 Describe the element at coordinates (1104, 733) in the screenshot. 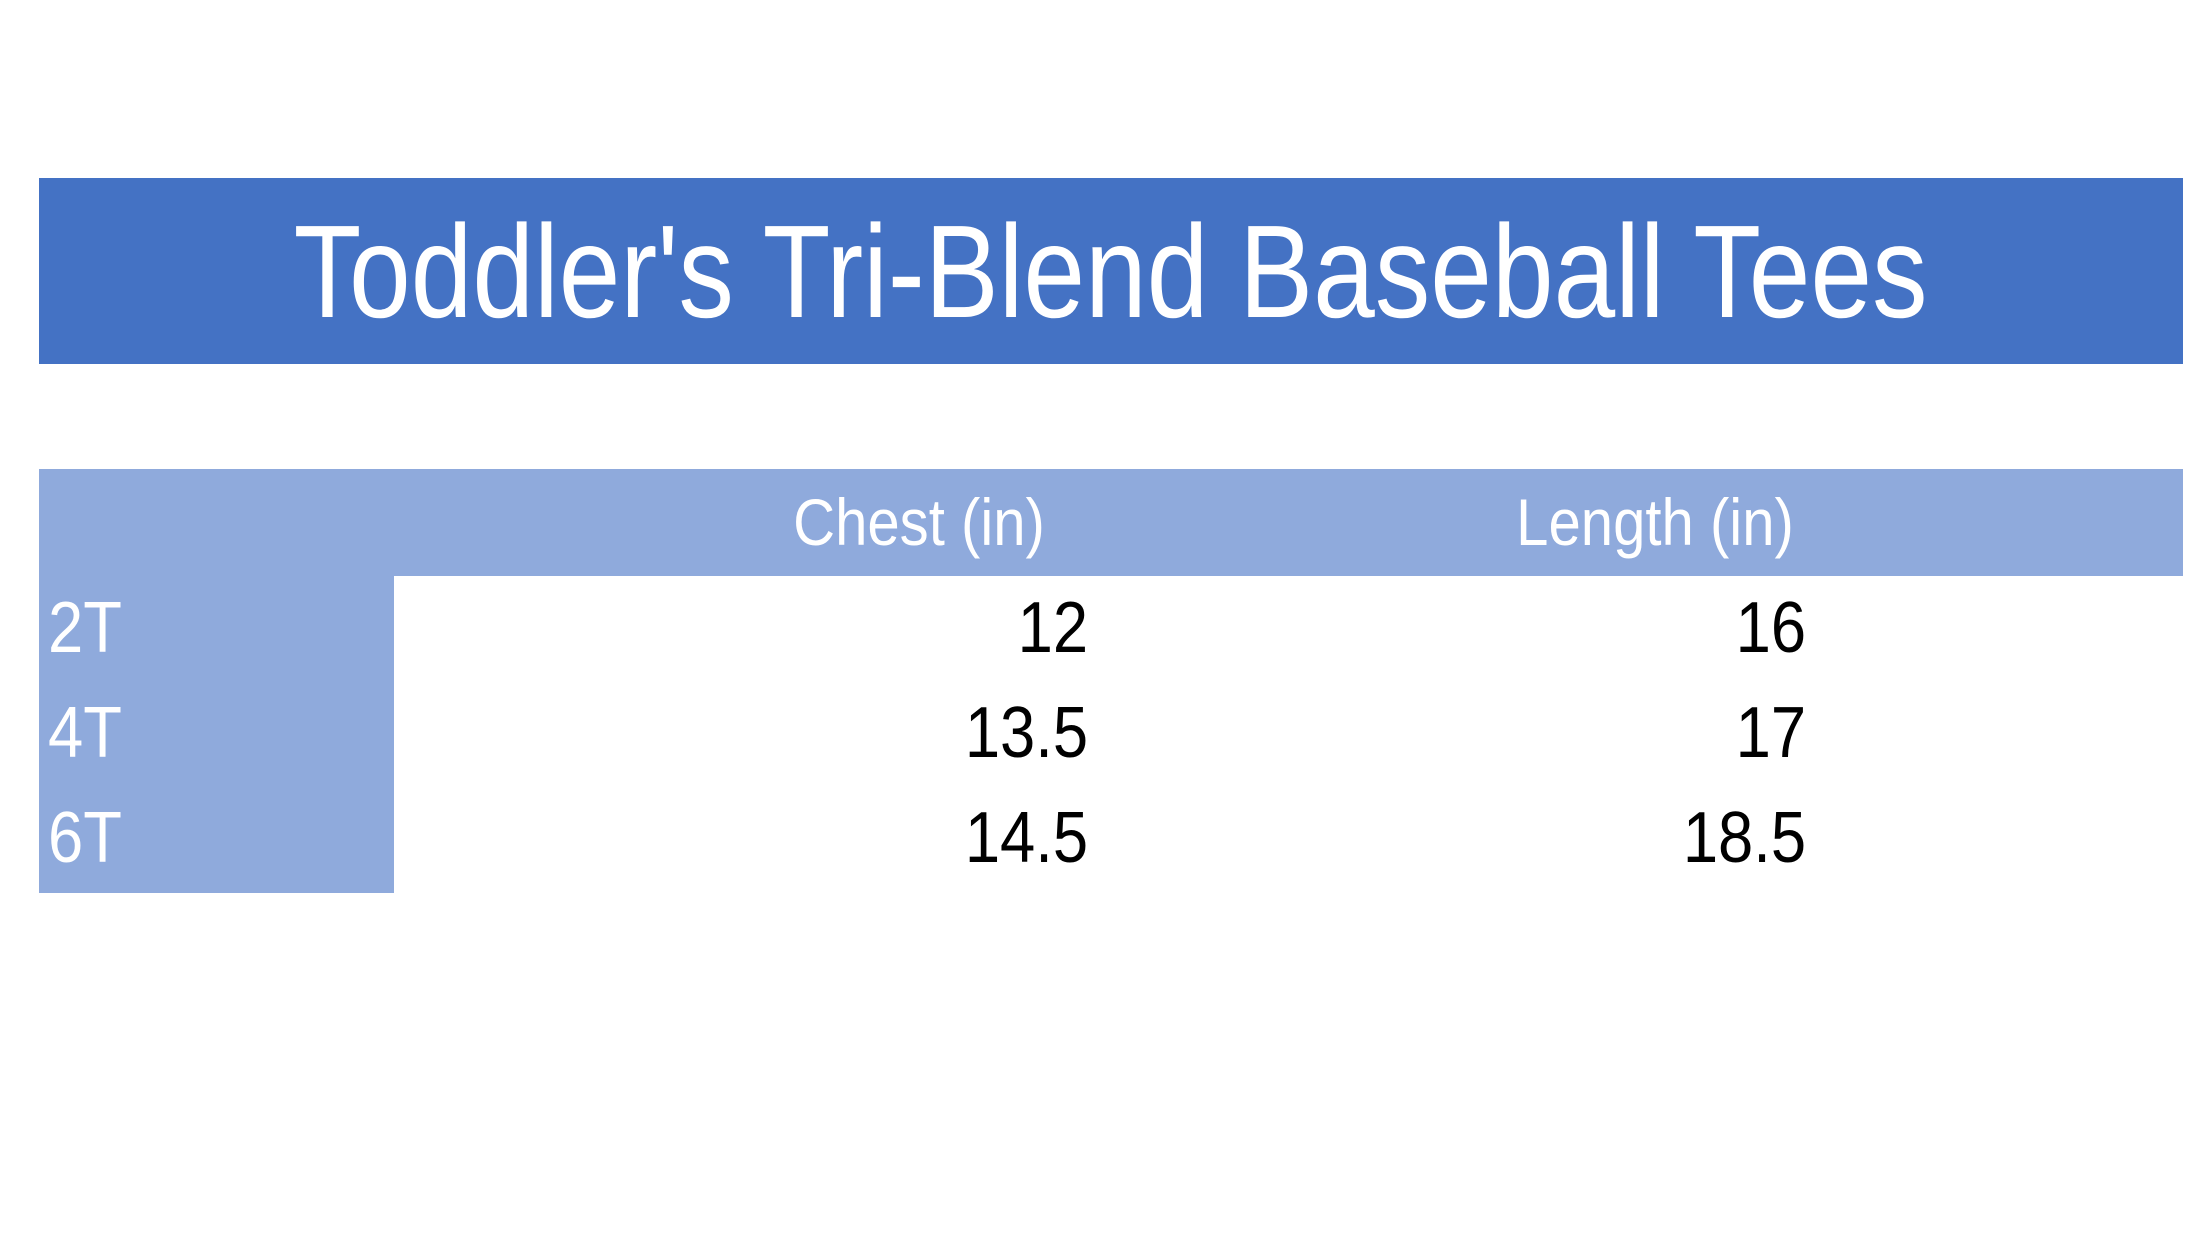

I see `table-row: 4T 13.5 17` at that location.